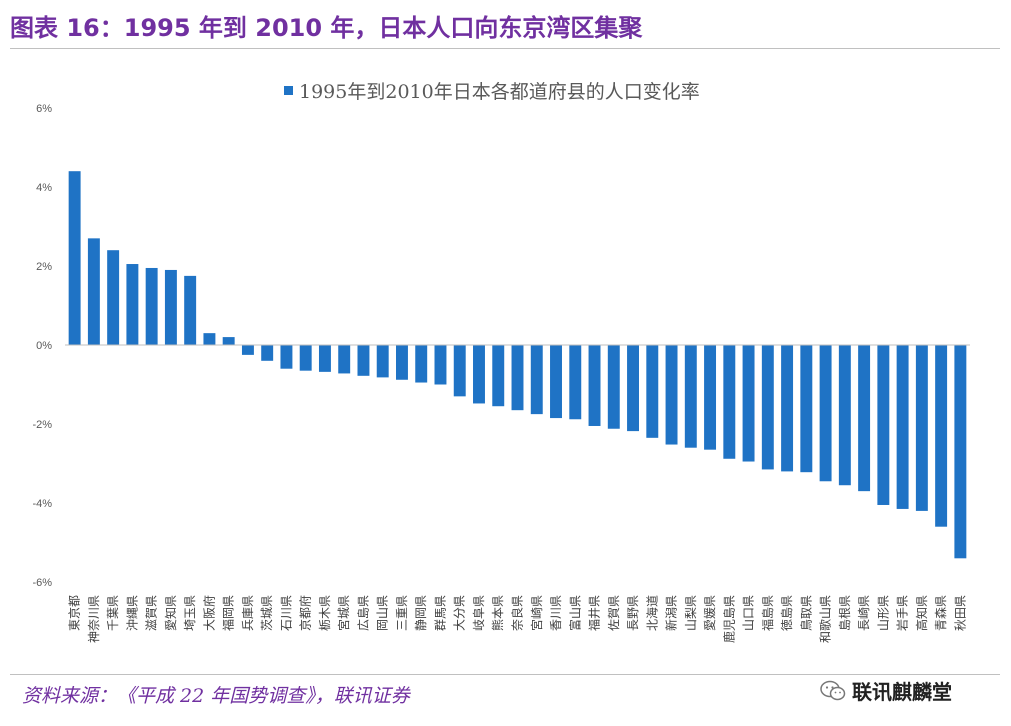  What do you see at coordinates (825, 619) in the screenshot?
I see `x-tick-label: 和歌山県` at bounding box center [825, 619].